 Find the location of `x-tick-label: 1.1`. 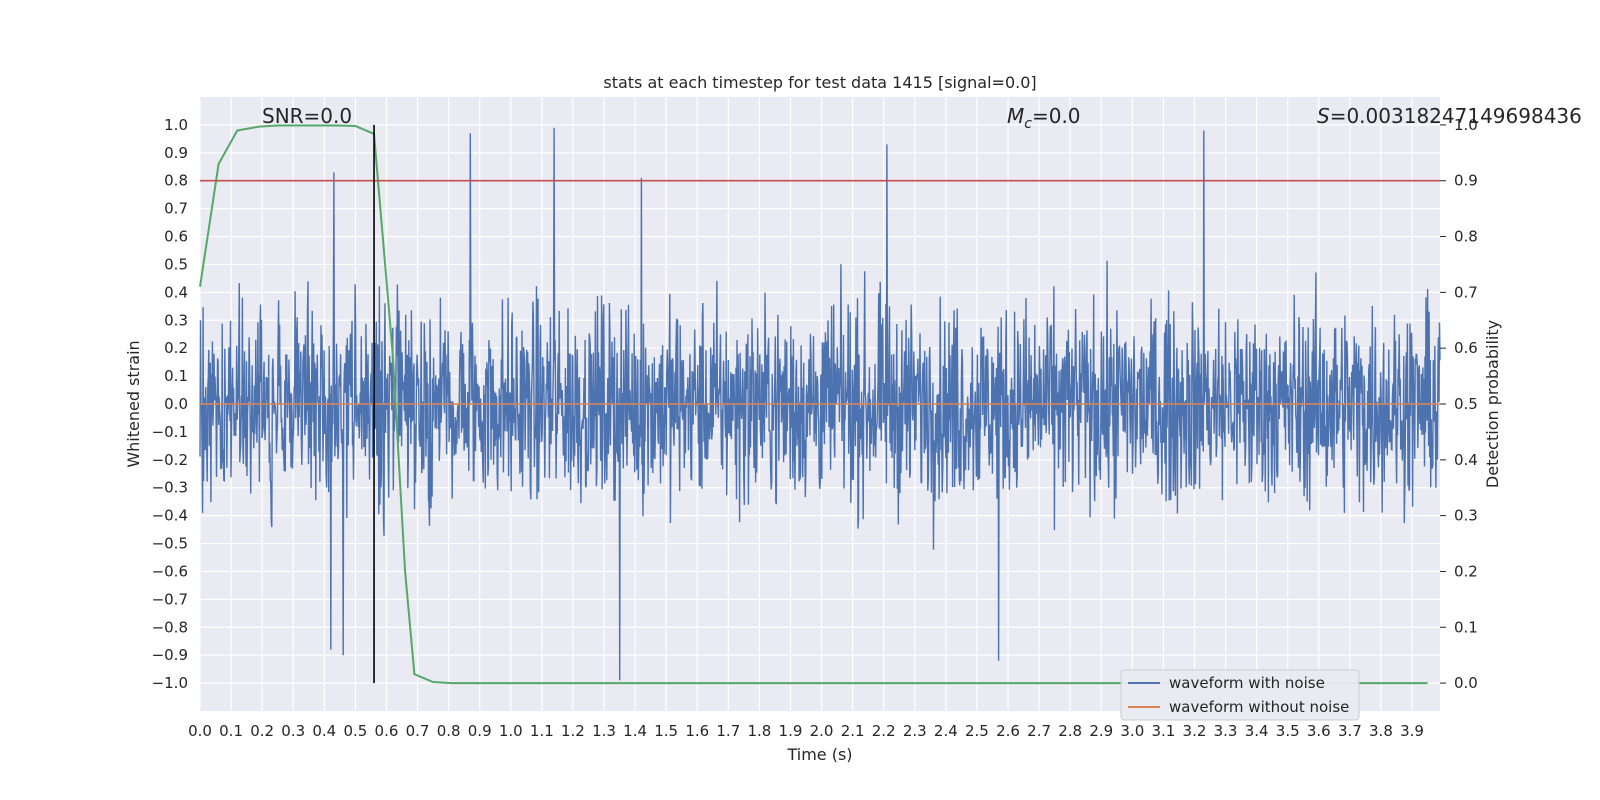

x-tick-label: 1.1 is located at coordinates (542, 731).